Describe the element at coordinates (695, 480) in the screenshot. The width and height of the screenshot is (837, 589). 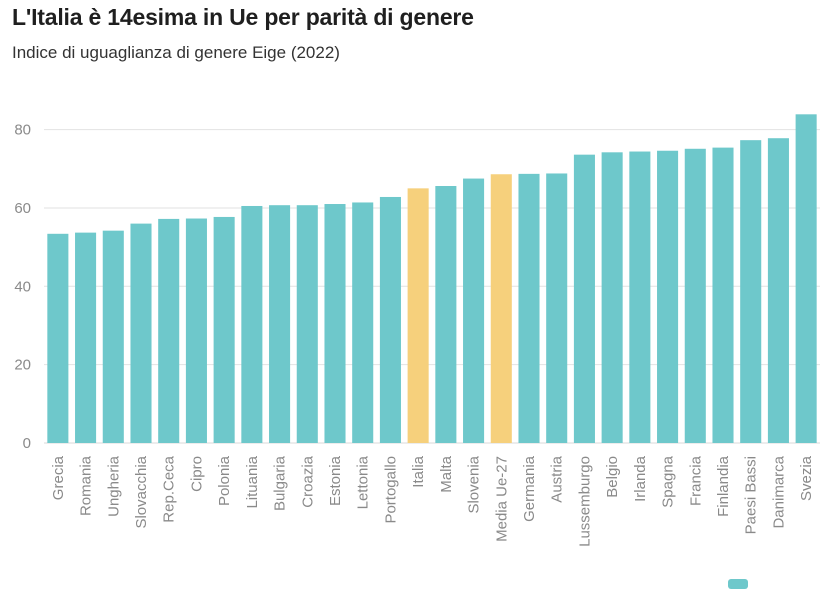
I see `x-tick-label: Francia` at that location.